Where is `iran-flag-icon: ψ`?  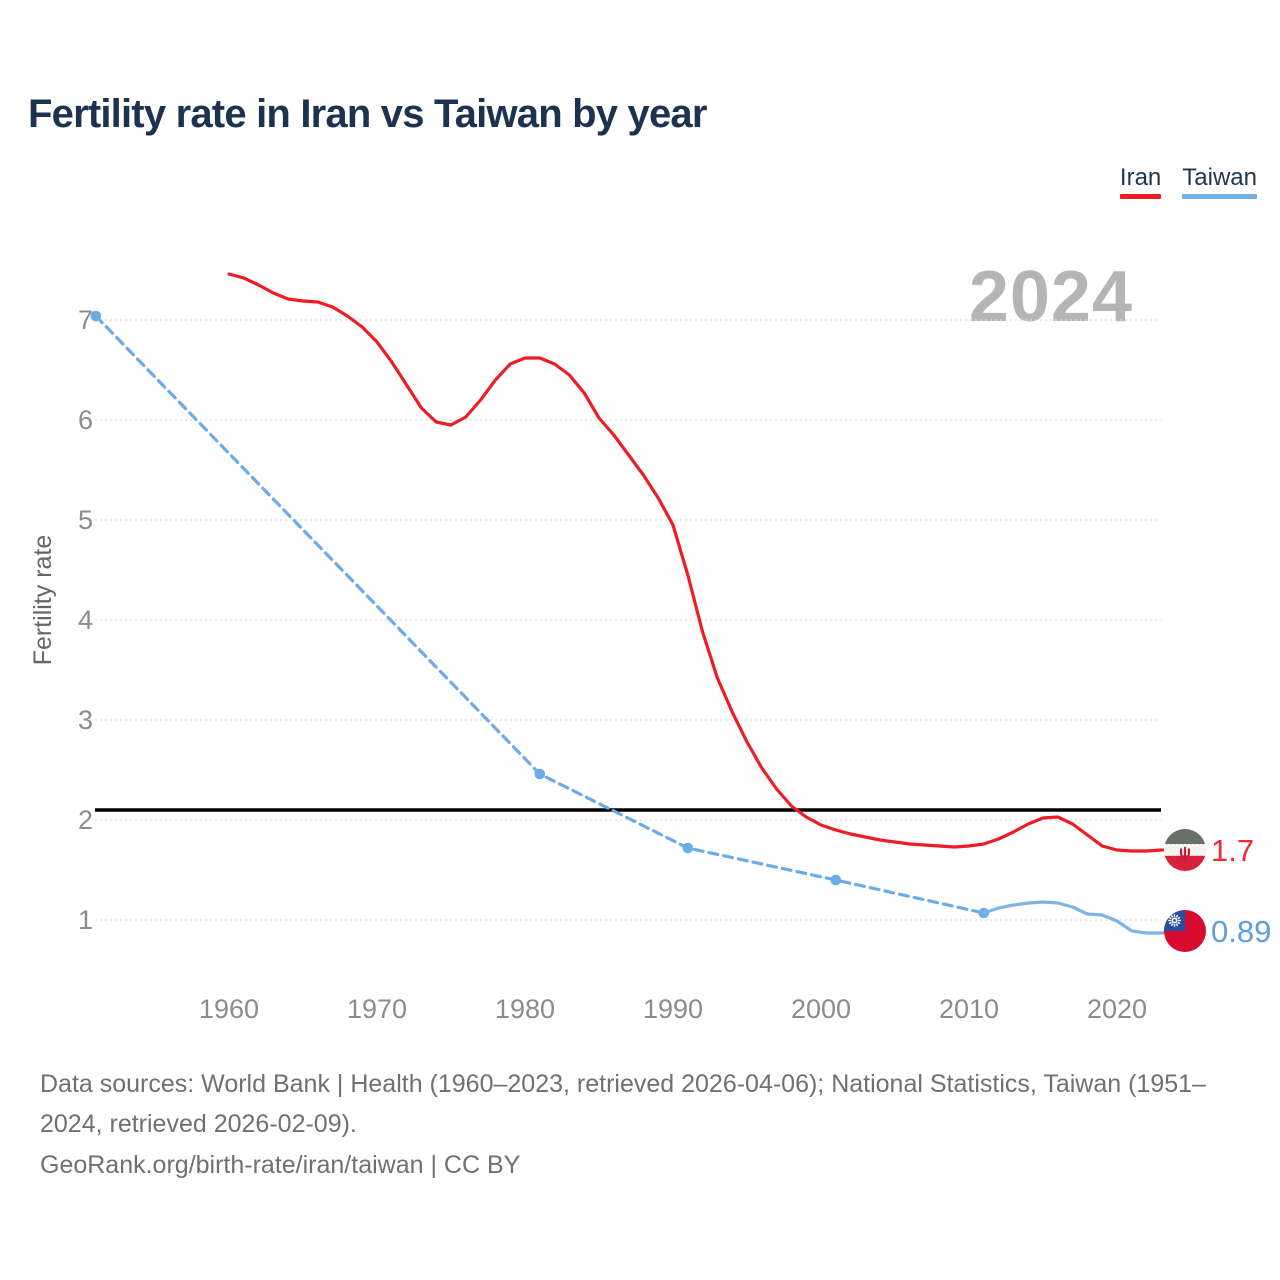
iran-flag-icon: ψ is located at coordinates (1185, 850).